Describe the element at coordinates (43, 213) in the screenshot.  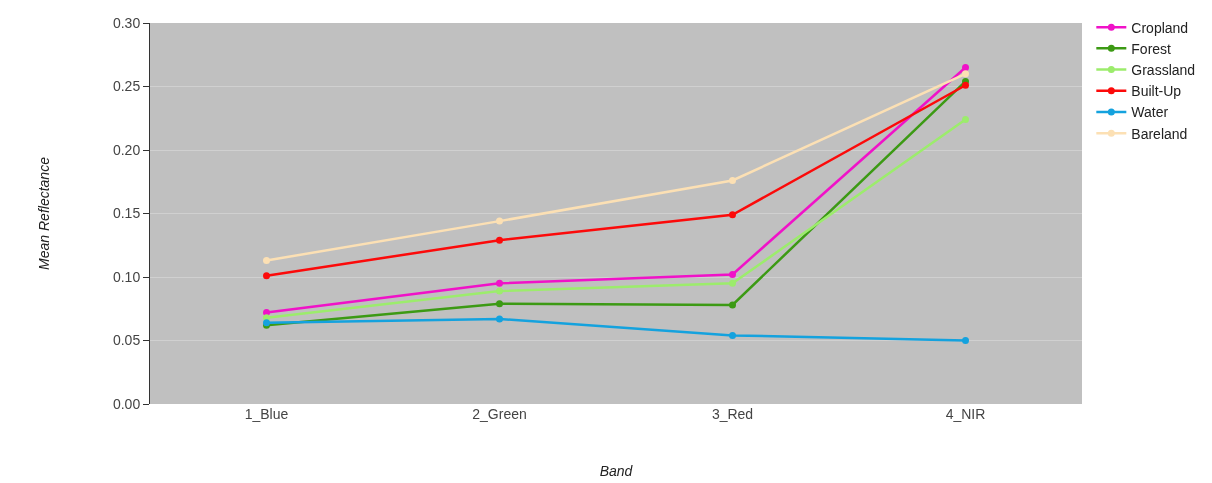
I see `y-axis-title: Mean Reflectance` at that location.